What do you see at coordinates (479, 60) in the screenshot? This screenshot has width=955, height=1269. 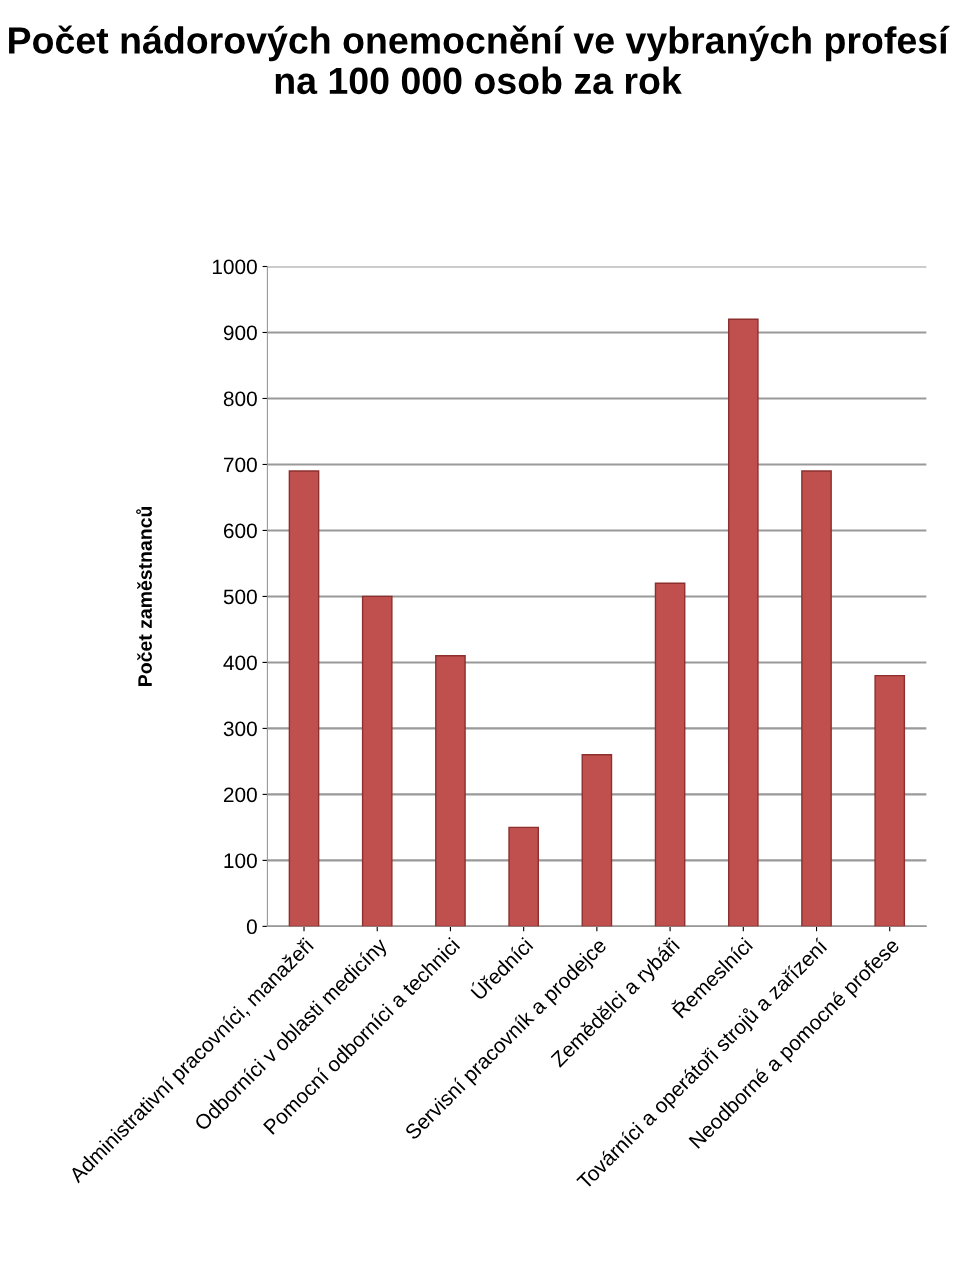 I see `chart-title: Počet nádorových onemocnění ve vybraných profesí na 100 000 osob za rok` at bounding box center [479, 60].